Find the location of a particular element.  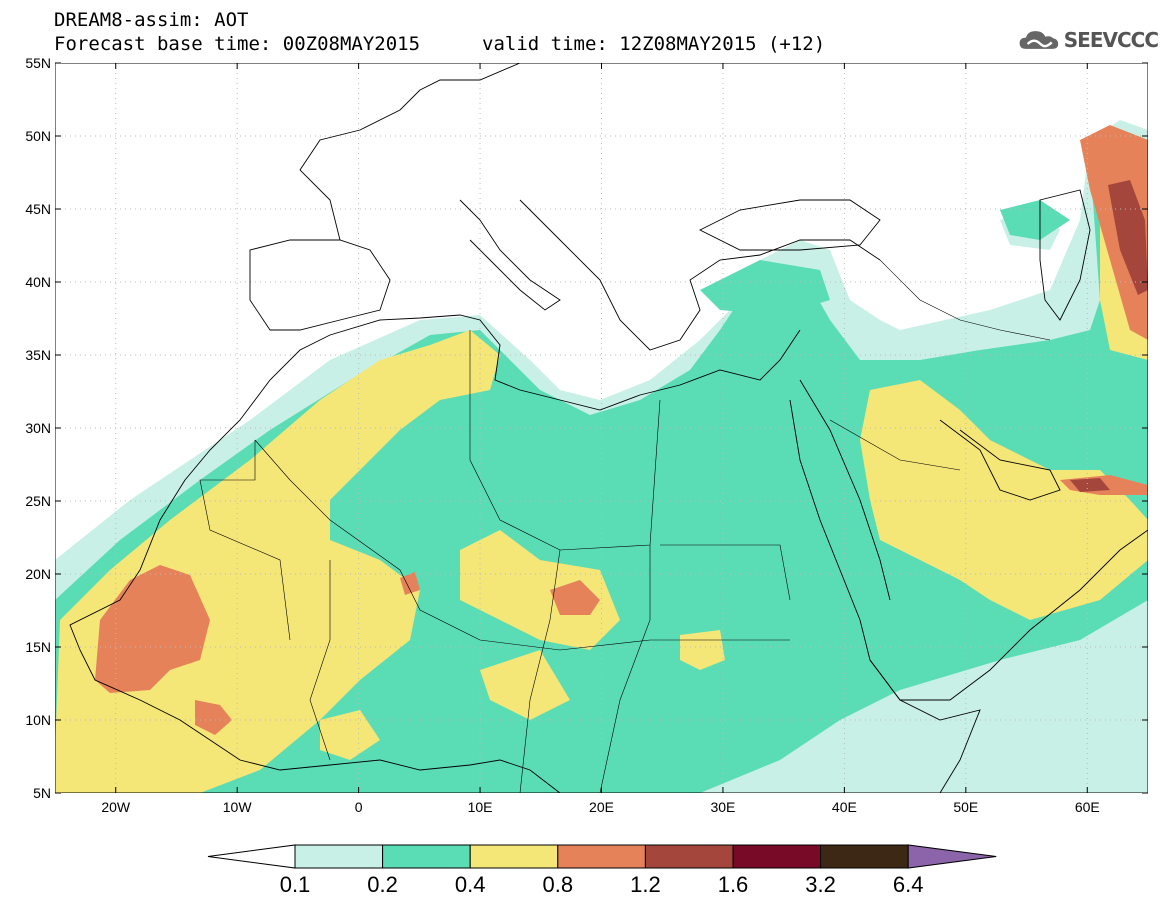

colorbar-label: 6.4 is located at coordinates (908, 884).